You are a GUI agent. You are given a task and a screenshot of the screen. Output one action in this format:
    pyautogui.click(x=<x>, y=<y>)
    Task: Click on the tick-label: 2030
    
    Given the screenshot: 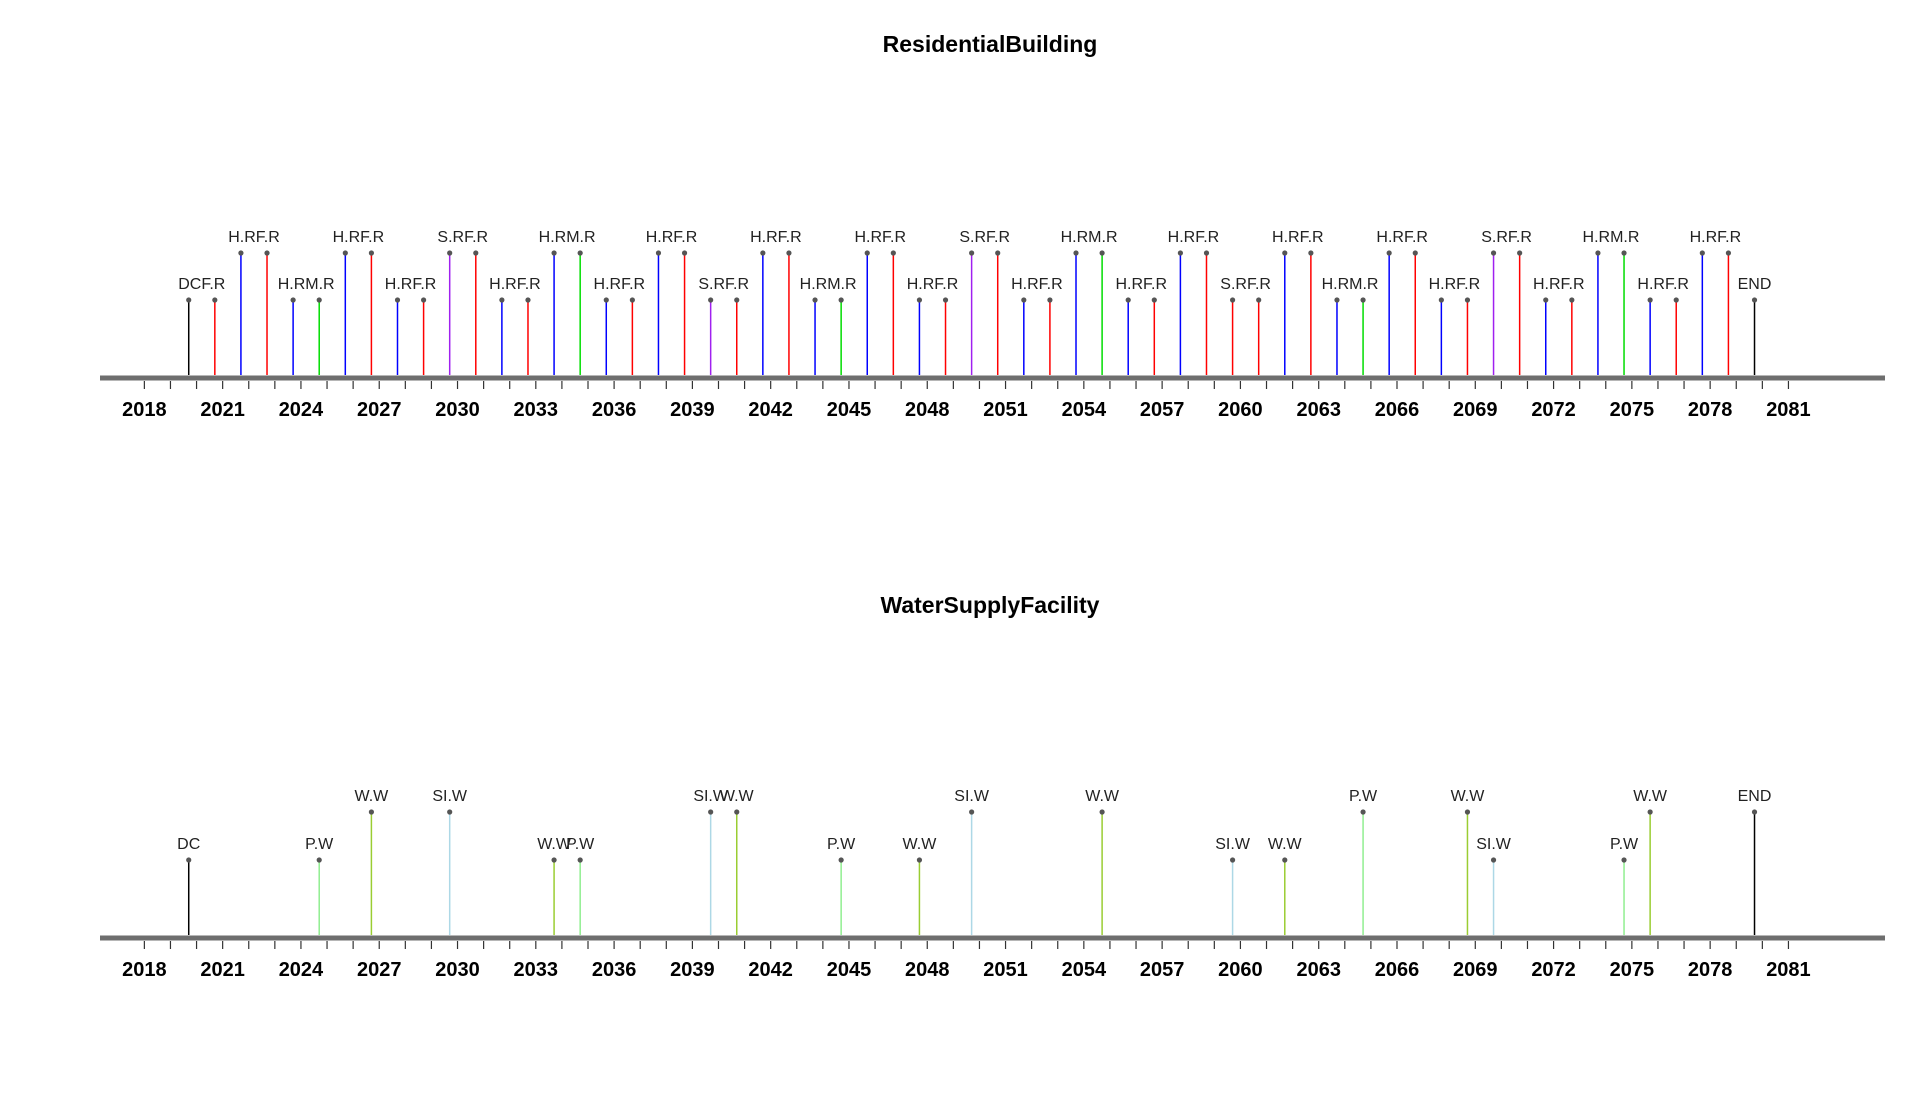 What is the action you would take?
    pyautogui.click(x=457, y=410)
    